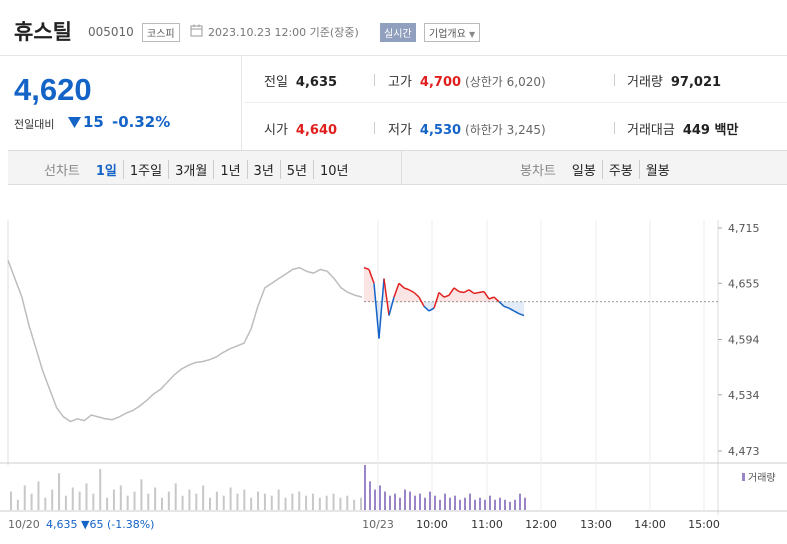 This screenshot has width=787, height=544. Describe the element at coordinates (74, 122) in the screenshot. I see `down-triangle-icon` at that location.